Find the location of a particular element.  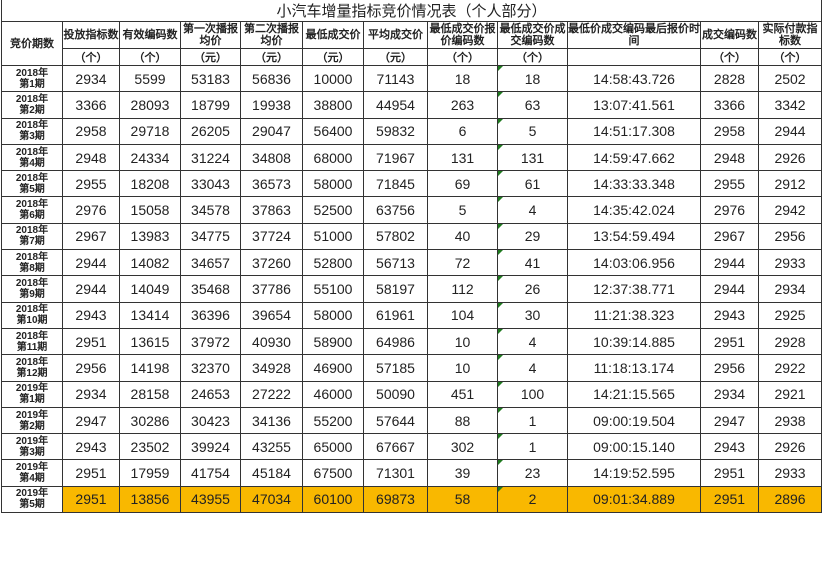

table-cell: 58197 is located at coordinates (395, 289).